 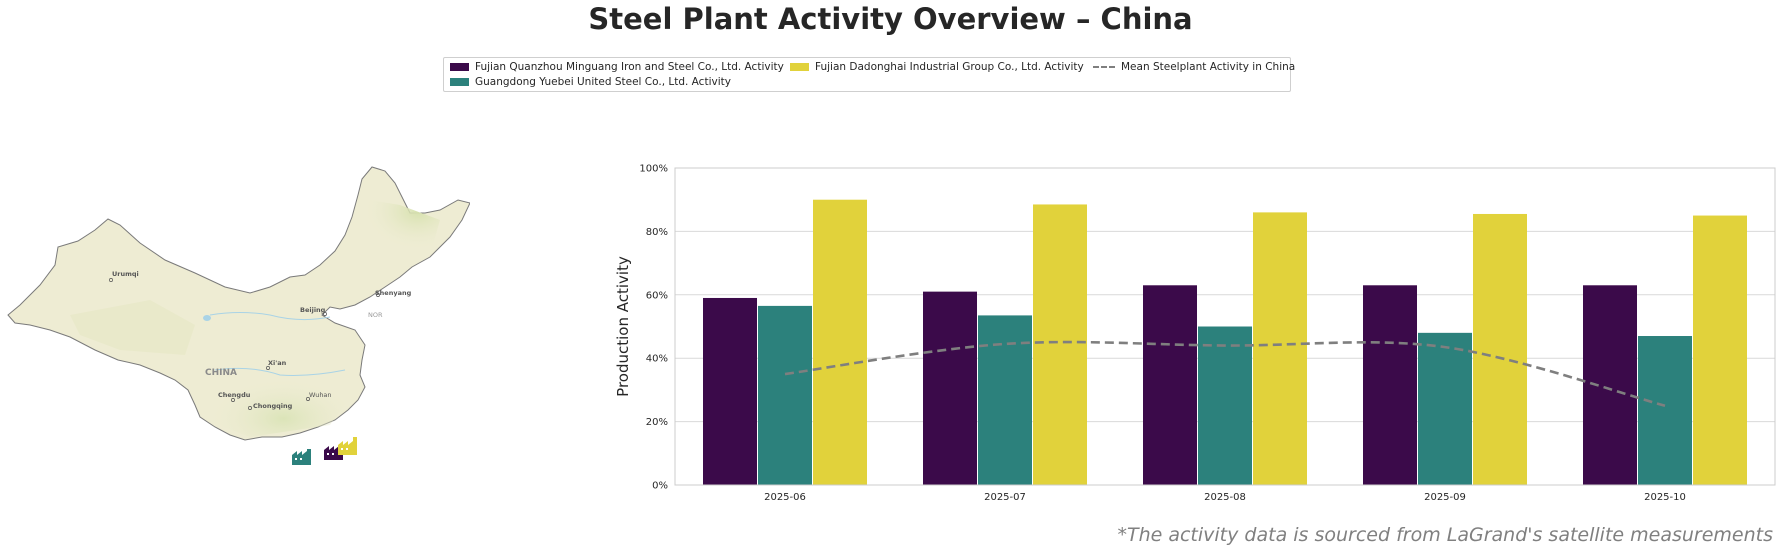 I want to click on x-tick-labels: 2025-06 2025-07 2025-08 2025-09 2025-10, so click(x=1225, y=497).